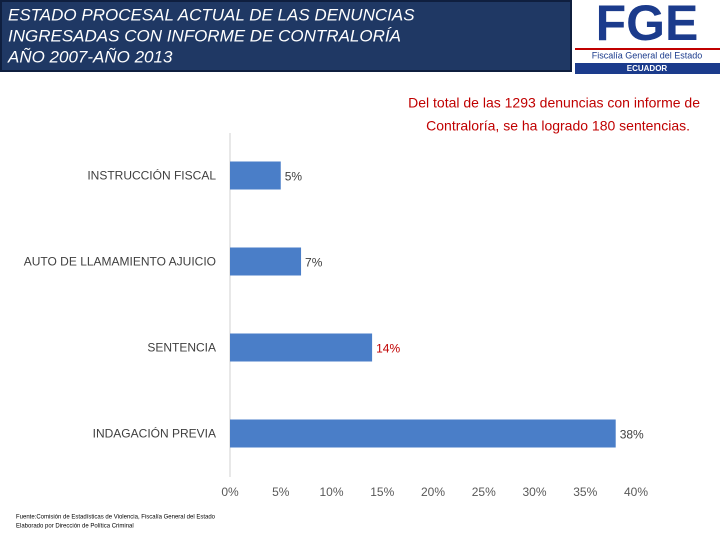  I want to click on category-label: INSTRUCCIÓN FISCAL, so click(151, 175).